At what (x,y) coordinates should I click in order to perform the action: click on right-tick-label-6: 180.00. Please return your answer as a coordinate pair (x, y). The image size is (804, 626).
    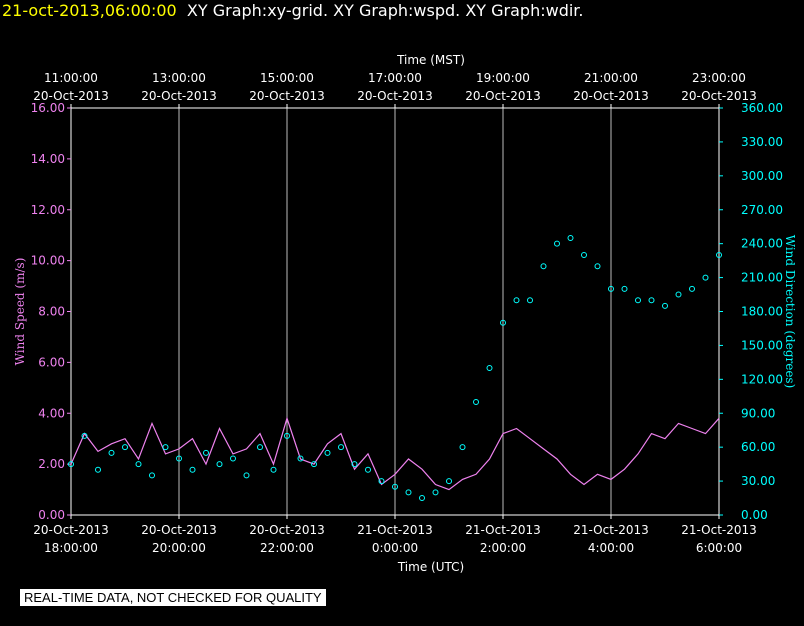
    Looking at the image, I should click on (762, 312).